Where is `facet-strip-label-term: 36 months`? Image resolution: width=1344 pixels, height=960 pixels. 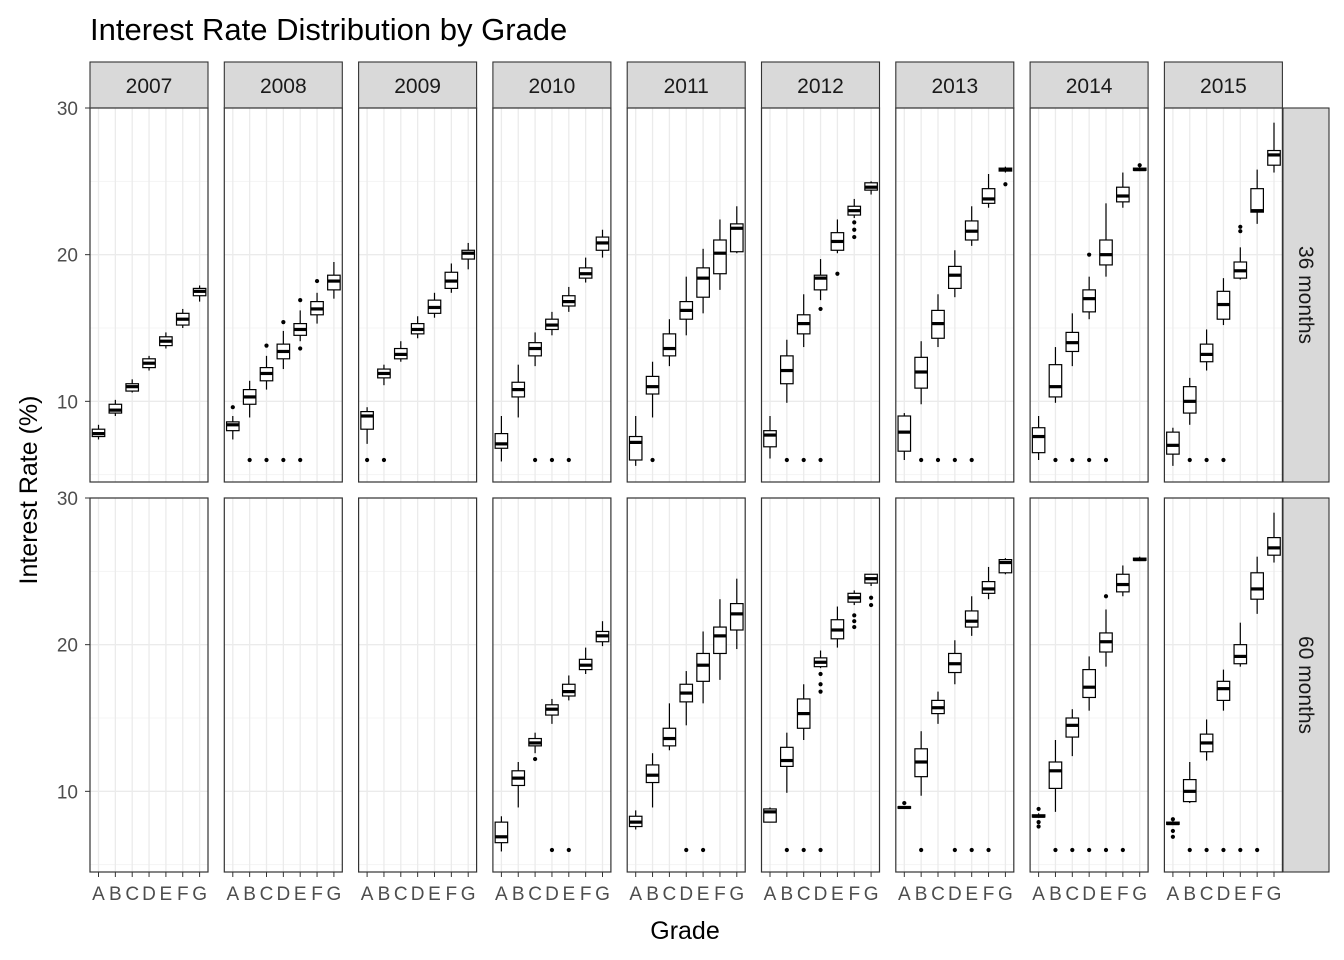
facet-strip-label-term: 36 months is located at coordinates (1305, 295).